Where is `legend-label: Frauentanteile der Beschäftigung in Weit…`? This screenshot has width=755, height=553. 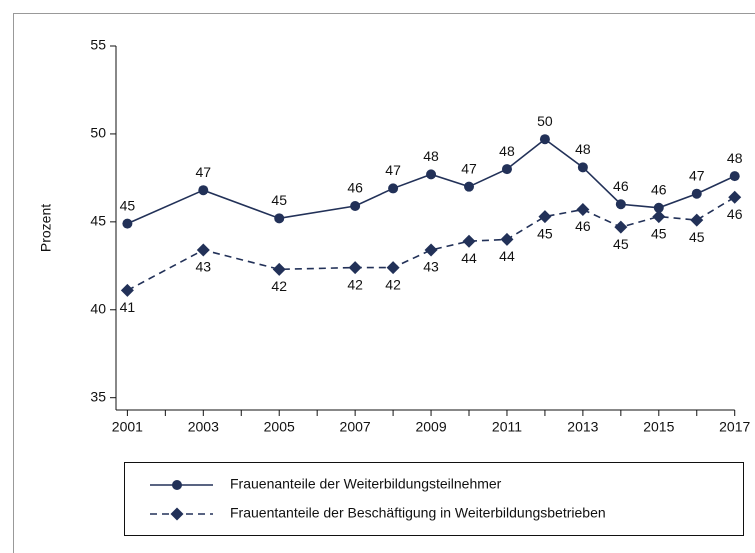
legend-label: Frauentanteile der Beschäftigung in Weit… is located at coordinates (418, 513).